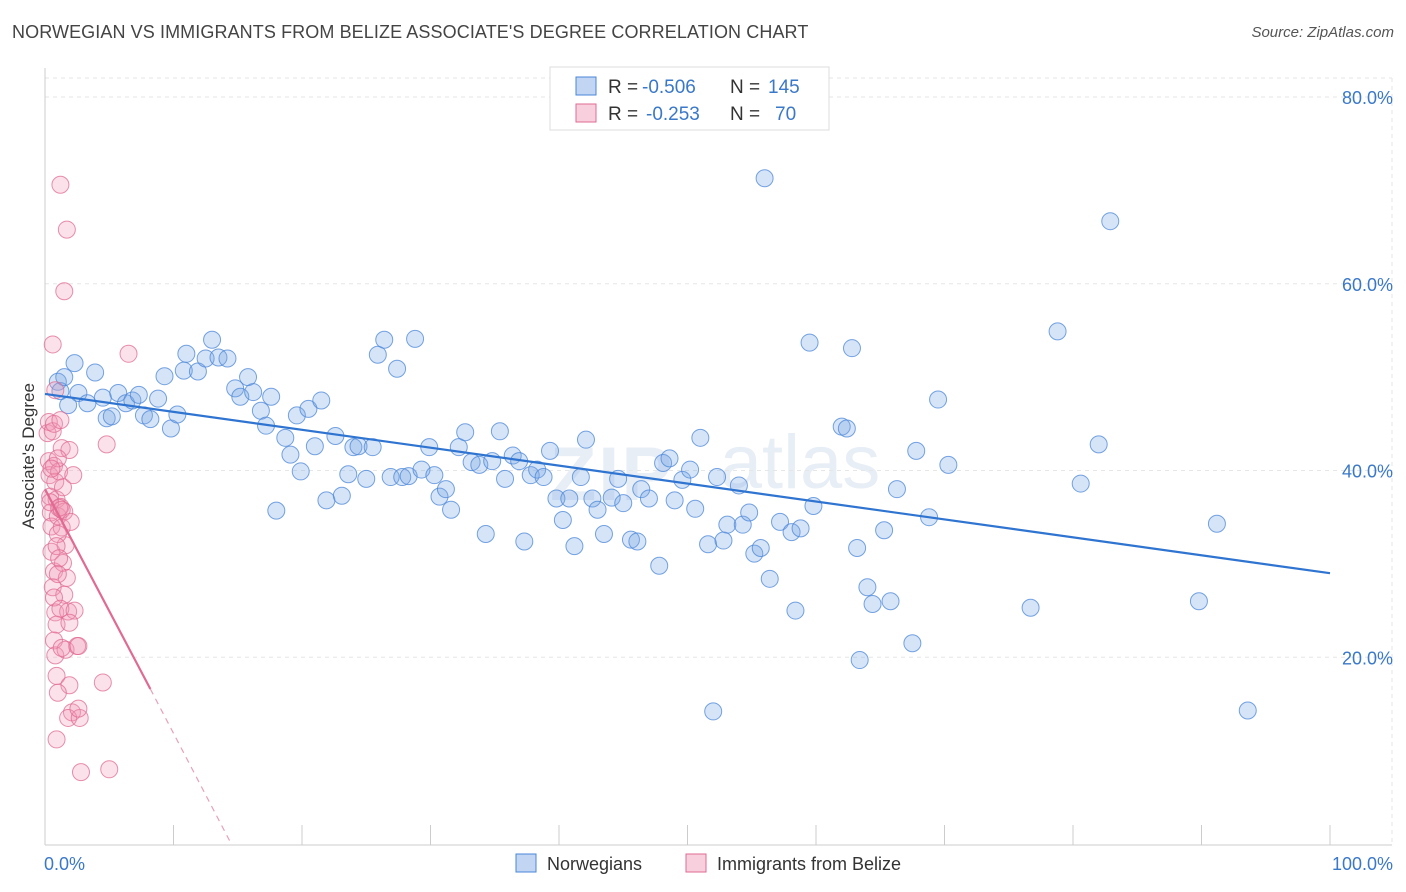 Image resolution: width=1406 pixels, height=892 pixels. What do you see at coordinates (526, 863) in the screenshot?
I see `bottom-legend-swatch-norwegians` at bounding box center [526, 863].